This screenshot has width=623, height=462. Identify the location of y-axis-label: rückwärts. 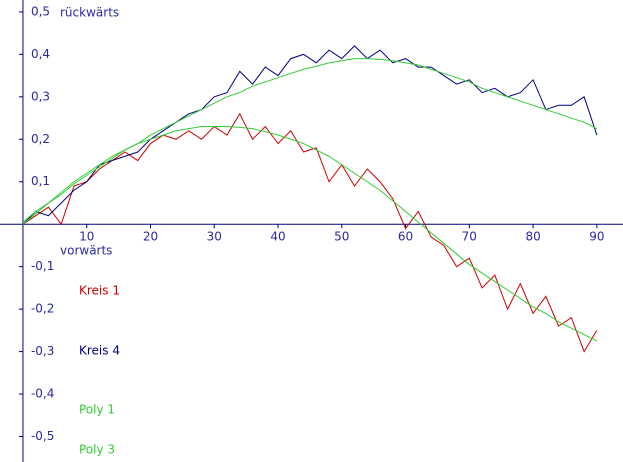
(89, 13).